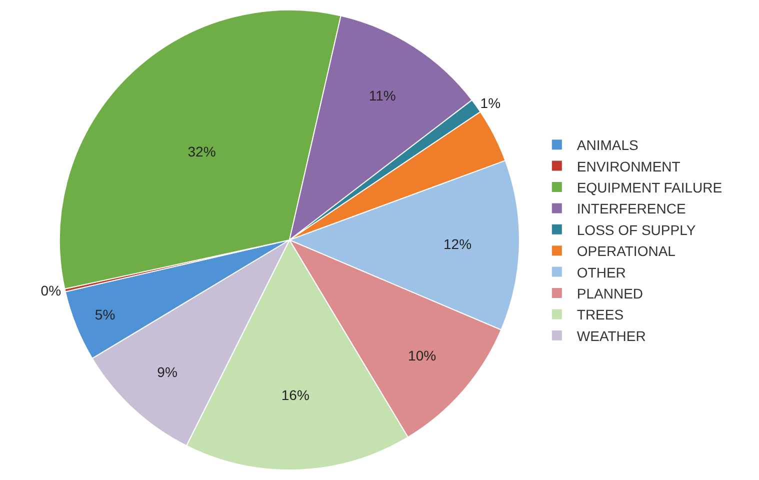  Describe the element at coordinates (490, 103) in the screenshot. I see `data-label: 1%` at that location.